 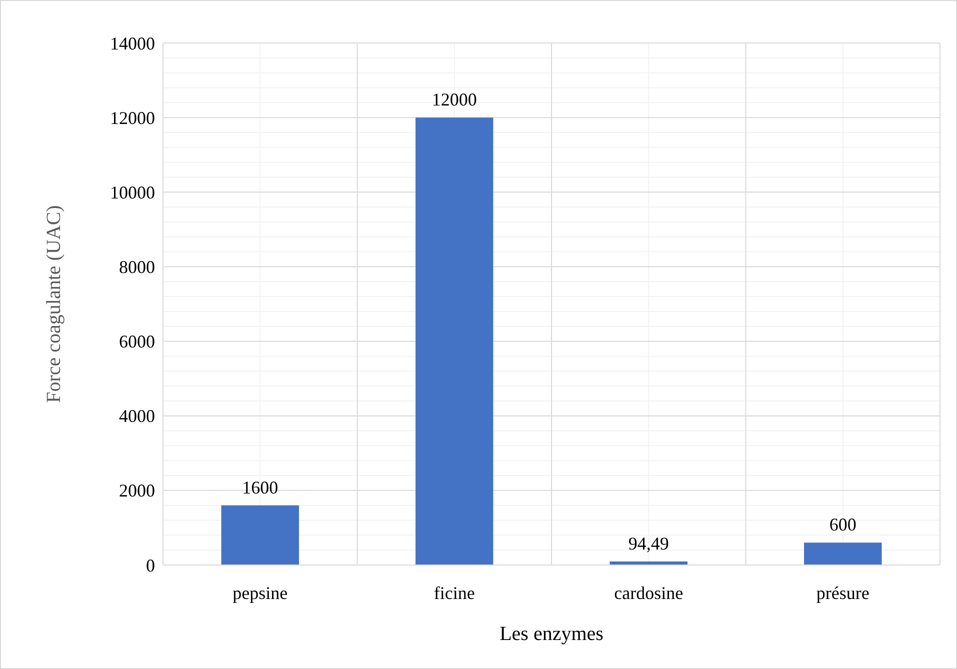 I want to click on y-tick-label: 6000, so click(x=137, y=342).